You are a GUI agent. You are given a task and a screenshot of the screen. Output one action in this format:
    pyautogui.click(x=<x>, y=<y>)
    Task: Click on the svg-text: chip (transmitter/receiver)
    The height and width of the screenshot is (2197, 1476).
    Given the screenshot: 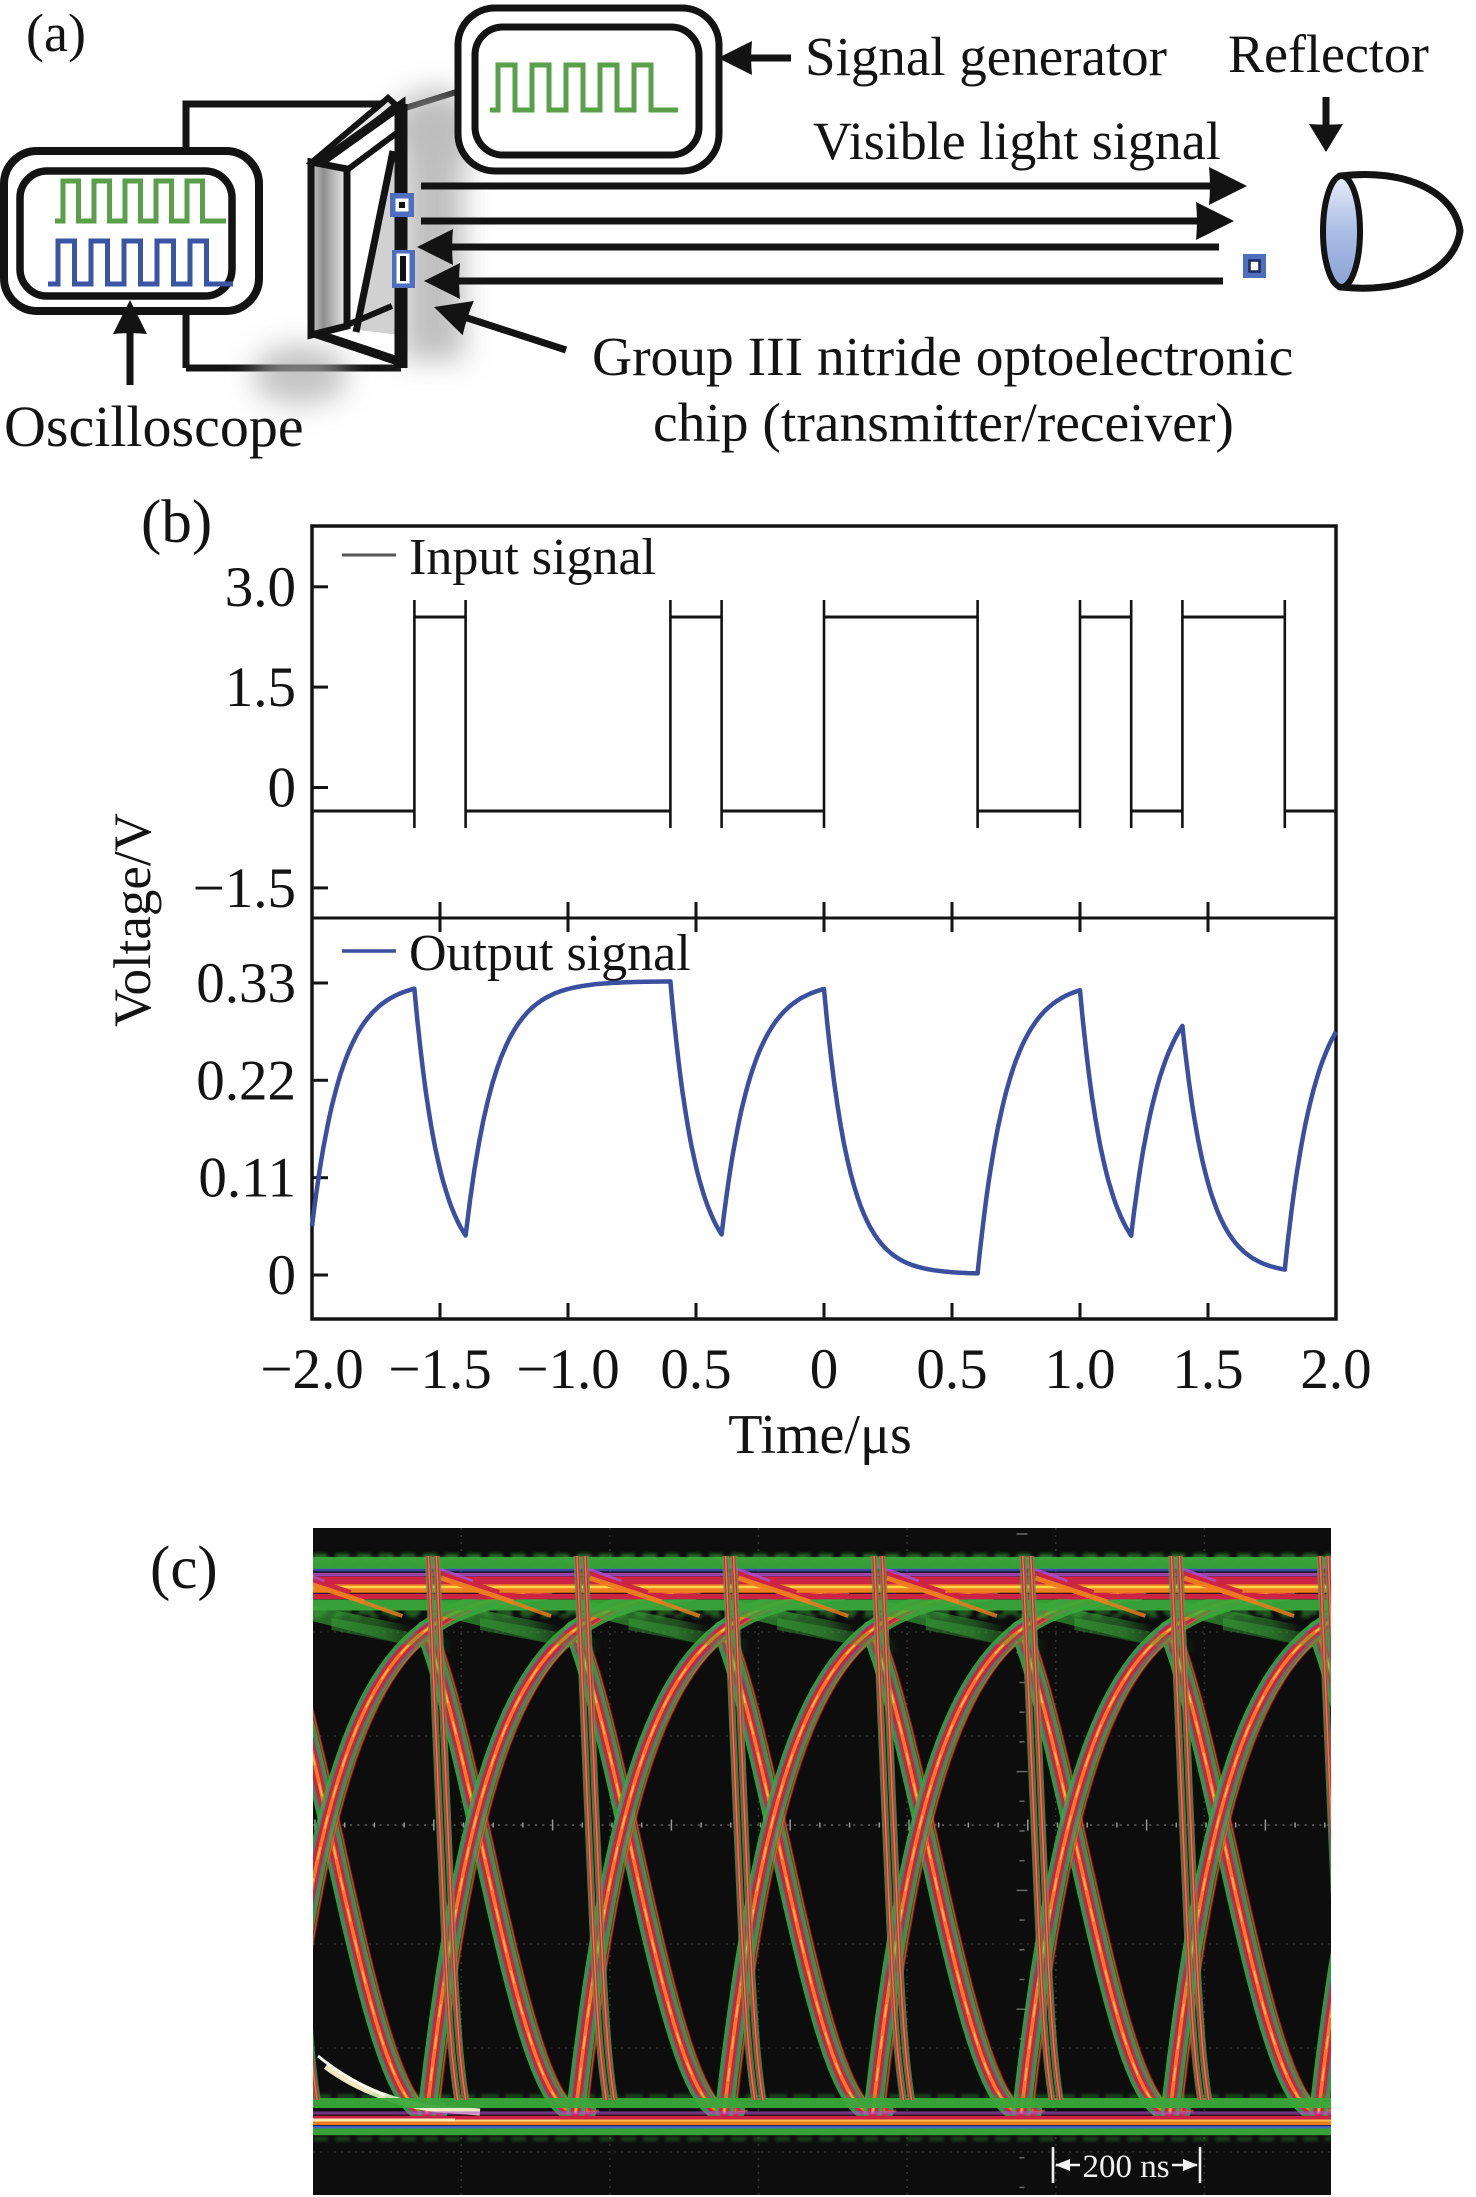 What is the action you would take?
    pyautogui.click(x=943, y=423)
    